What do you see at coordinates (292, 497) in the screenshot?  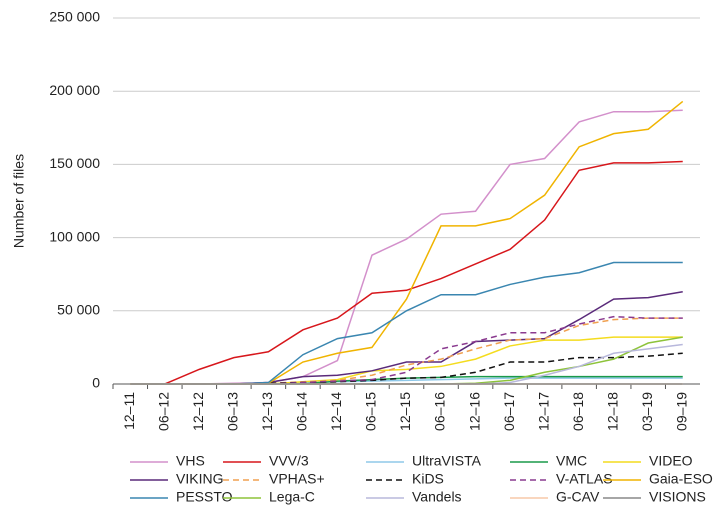 I see `legend-label: Lega-C` at bounding box center [292, 497].